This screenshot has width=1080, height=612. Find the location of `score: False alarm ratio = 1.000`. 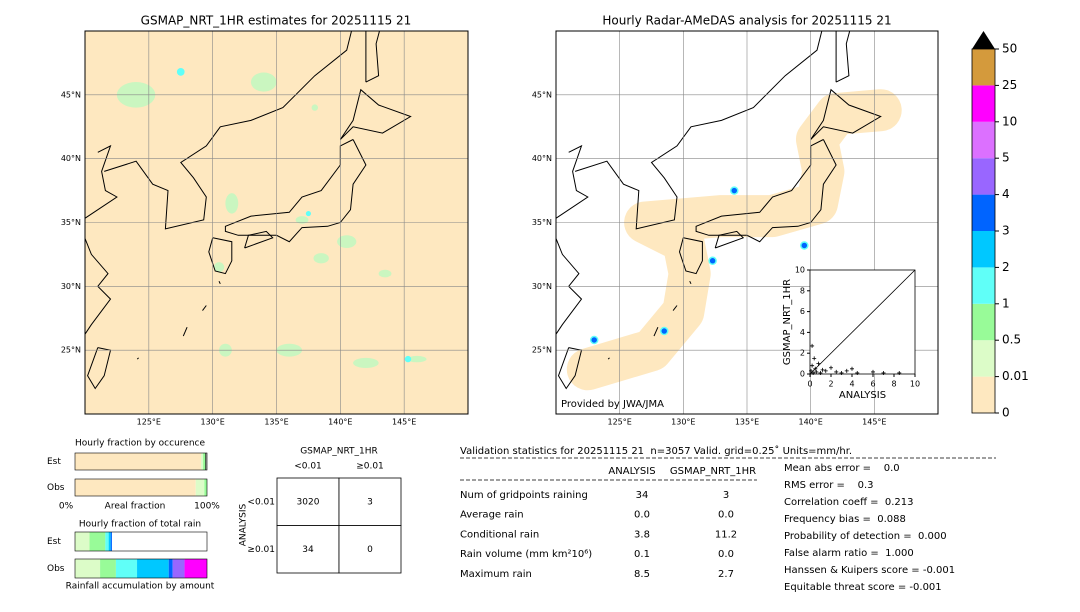

score: False alarm ratio = 1.000 is located at coordinates (849, 553).